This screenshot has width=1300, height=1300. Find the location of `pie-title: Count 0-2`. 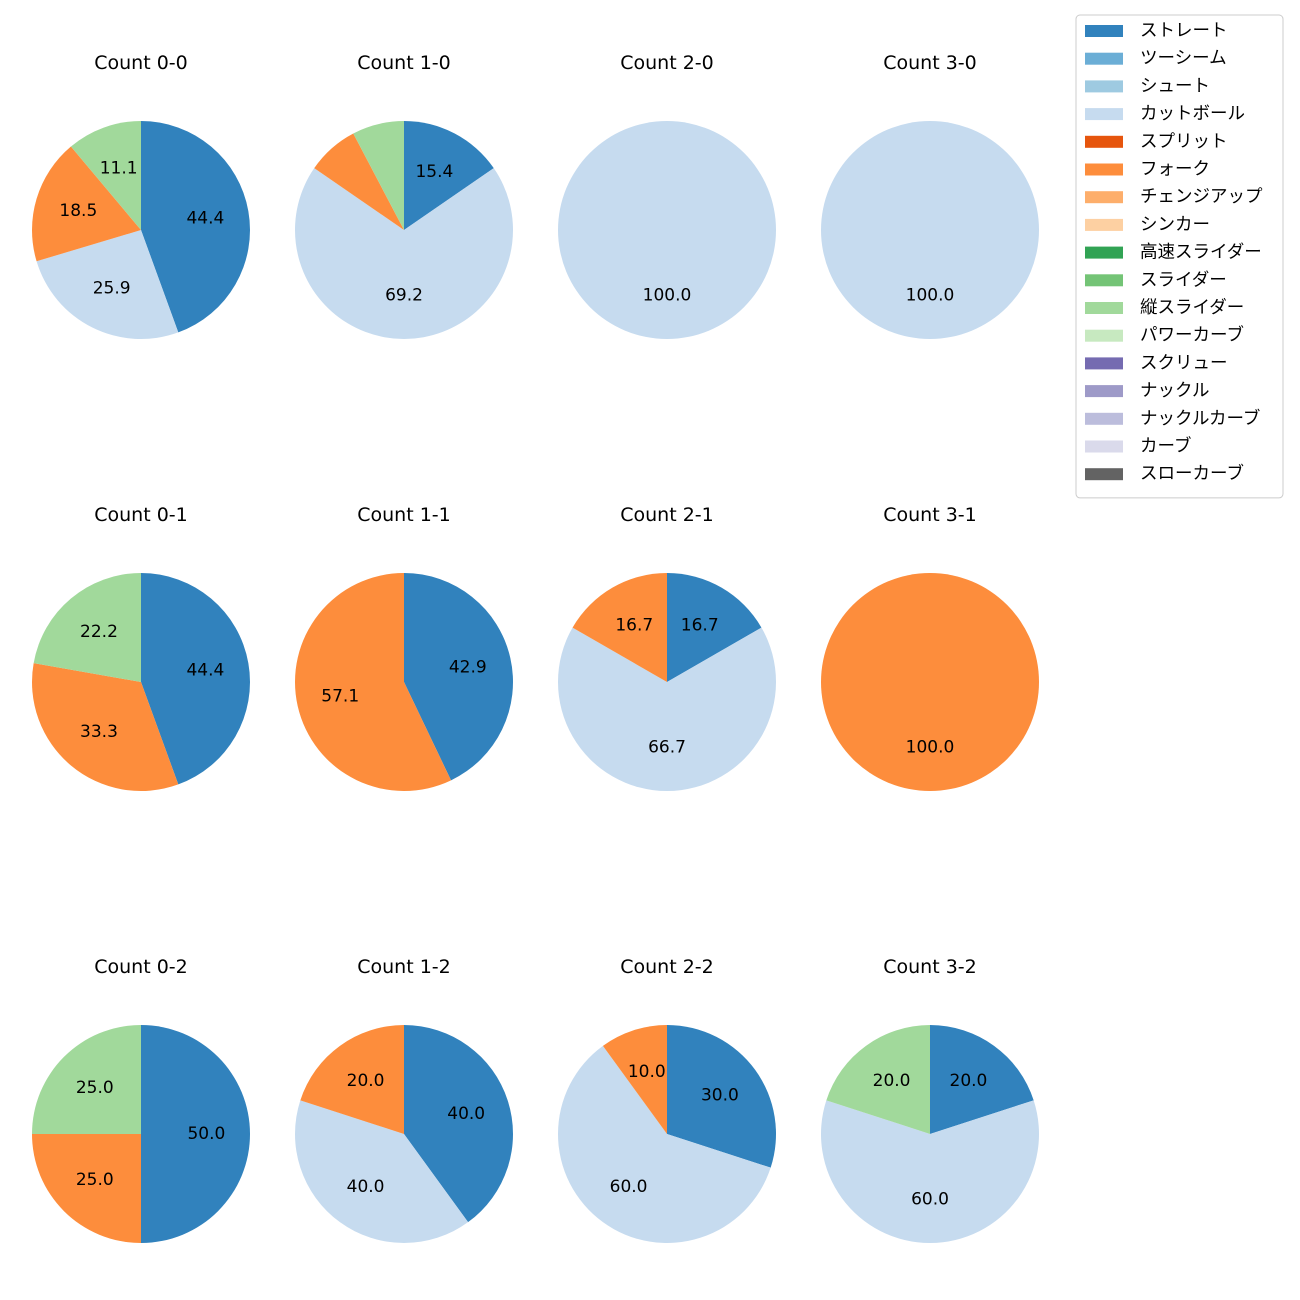

pie-title: Count 0-2 is located at coordinates (141, 967).